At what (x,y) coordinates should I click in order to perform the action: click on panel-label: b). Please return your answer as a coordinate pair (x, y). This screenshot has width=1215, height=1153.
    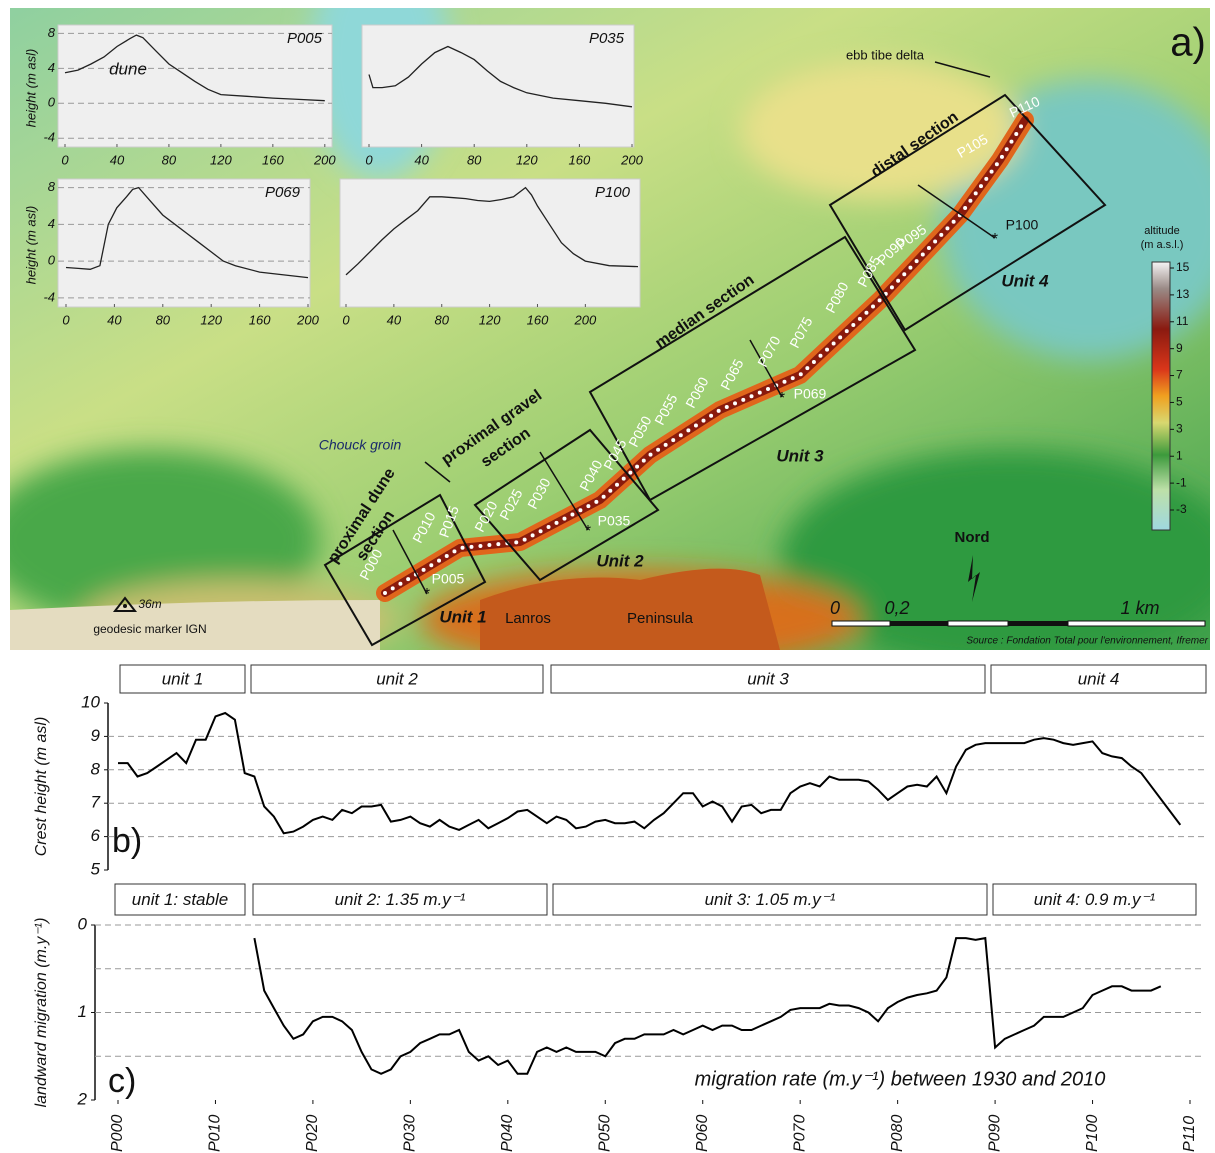
    Looking at the image, I should click on (127, 841).